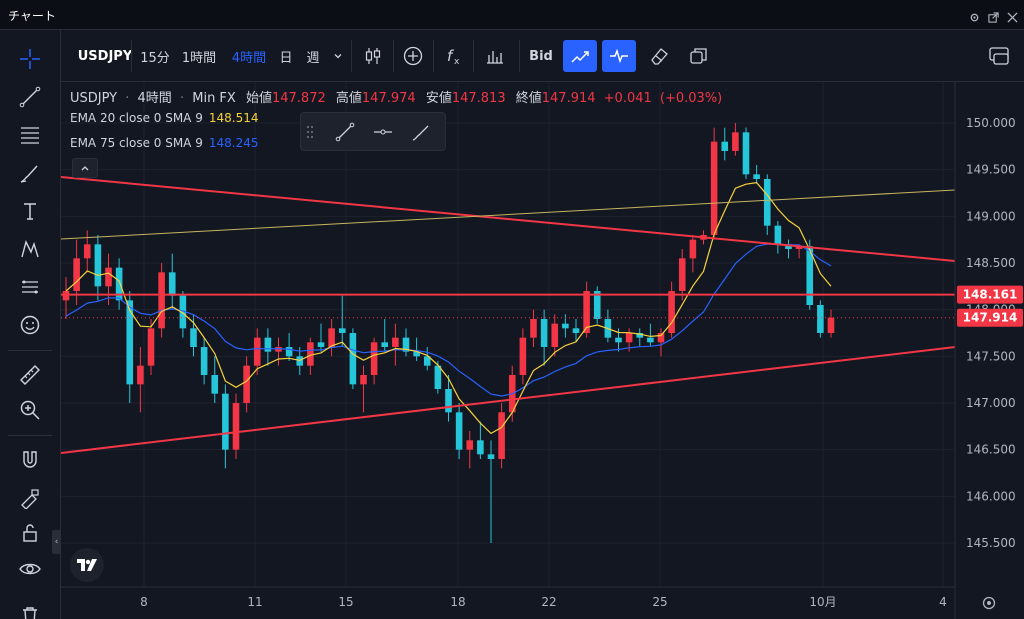 This screenshot has height=619, width=1024. What do you see at coordinates (822, 602) in the screenshot?
I see `time-tick-label: 10月` at bounding box center [822, 602].